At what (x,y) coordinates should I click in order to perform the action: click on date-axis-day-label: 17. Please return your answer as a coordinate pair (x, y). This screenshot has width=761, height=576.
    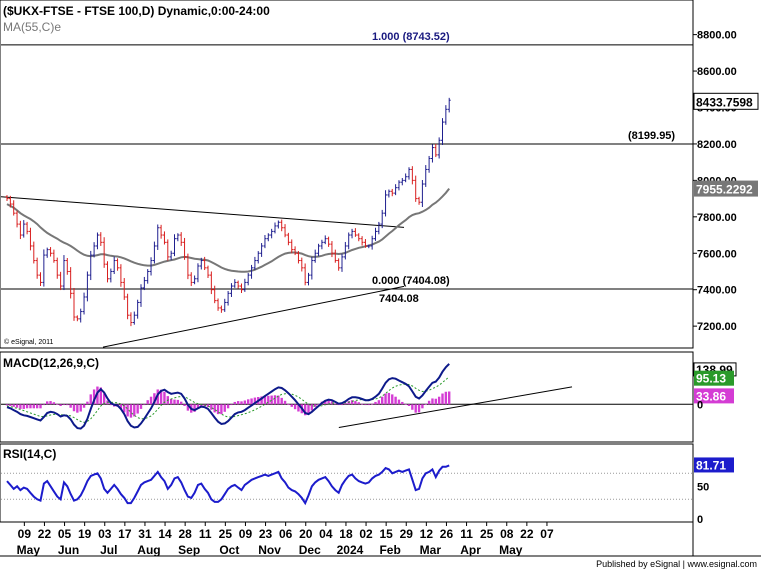
    Looking at the image, I should click on (125, 534).